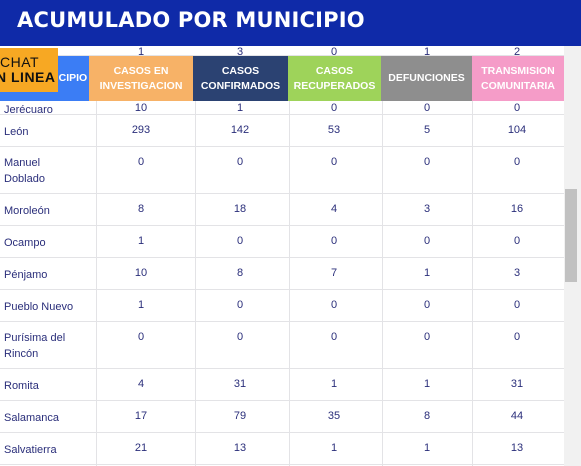  I want to click on table-row: Moroleón 8 18 4 3 16, so click(282, 210).